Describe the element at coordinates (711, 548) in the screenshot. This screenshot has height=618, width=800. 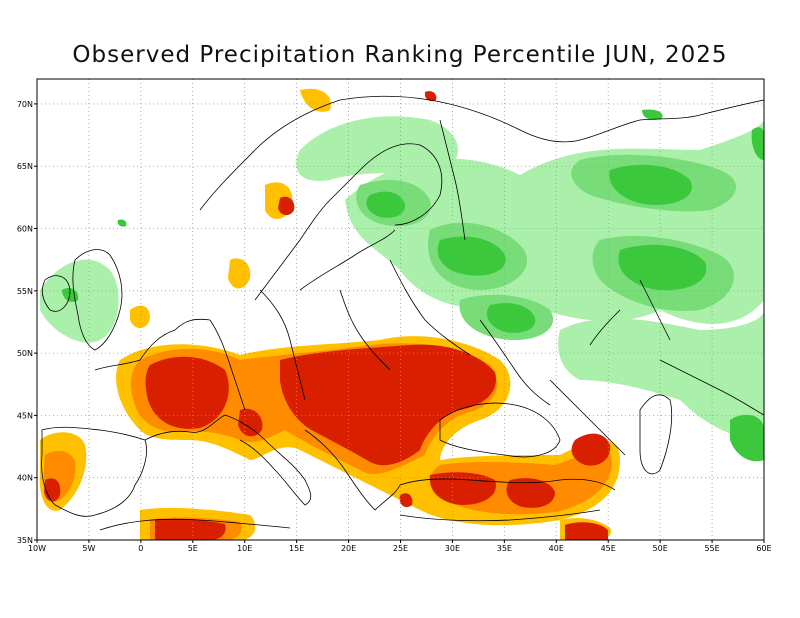
I see `x-tick-label: 55E` at that location.